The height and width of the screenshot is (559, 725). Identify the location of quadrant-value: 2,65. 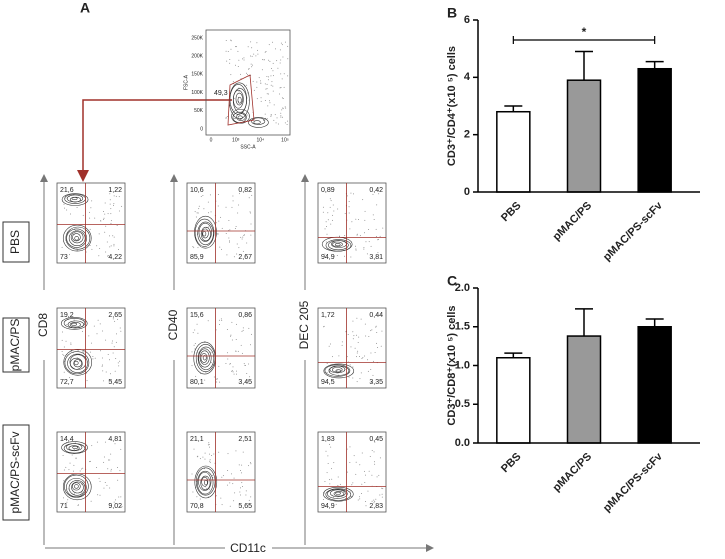
(115, 315).